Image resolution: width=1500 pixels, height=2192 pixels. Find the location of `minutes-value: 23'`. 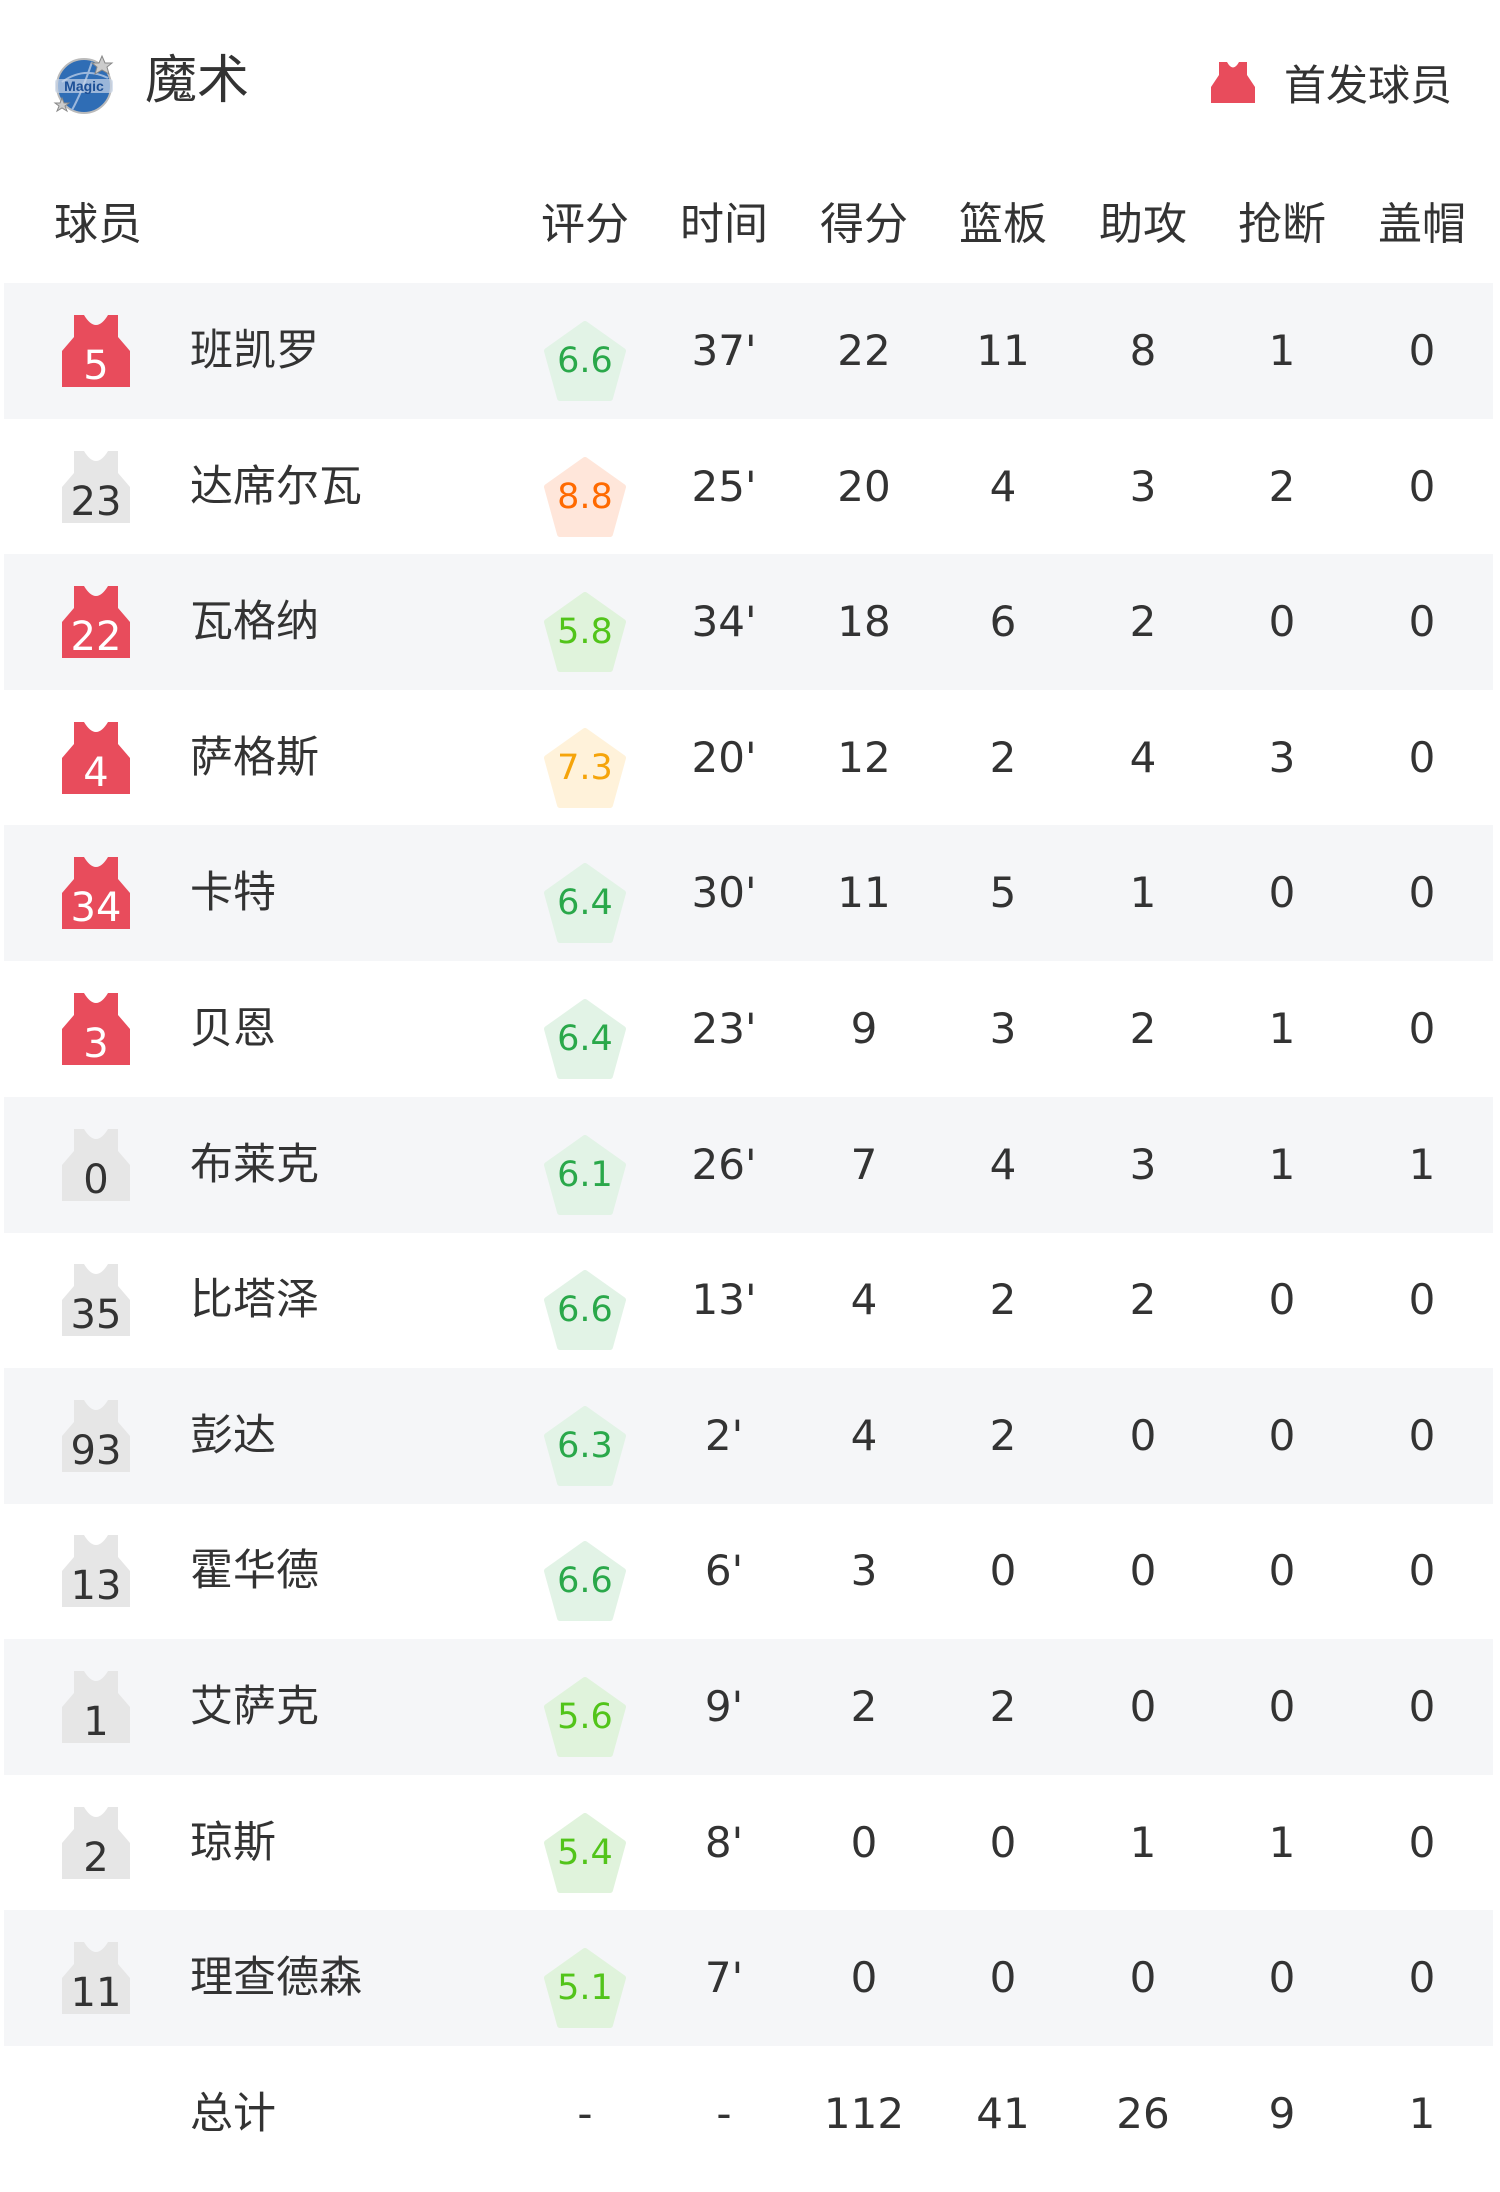

minutes-value: 23' is located at coordinates (724, 1028).